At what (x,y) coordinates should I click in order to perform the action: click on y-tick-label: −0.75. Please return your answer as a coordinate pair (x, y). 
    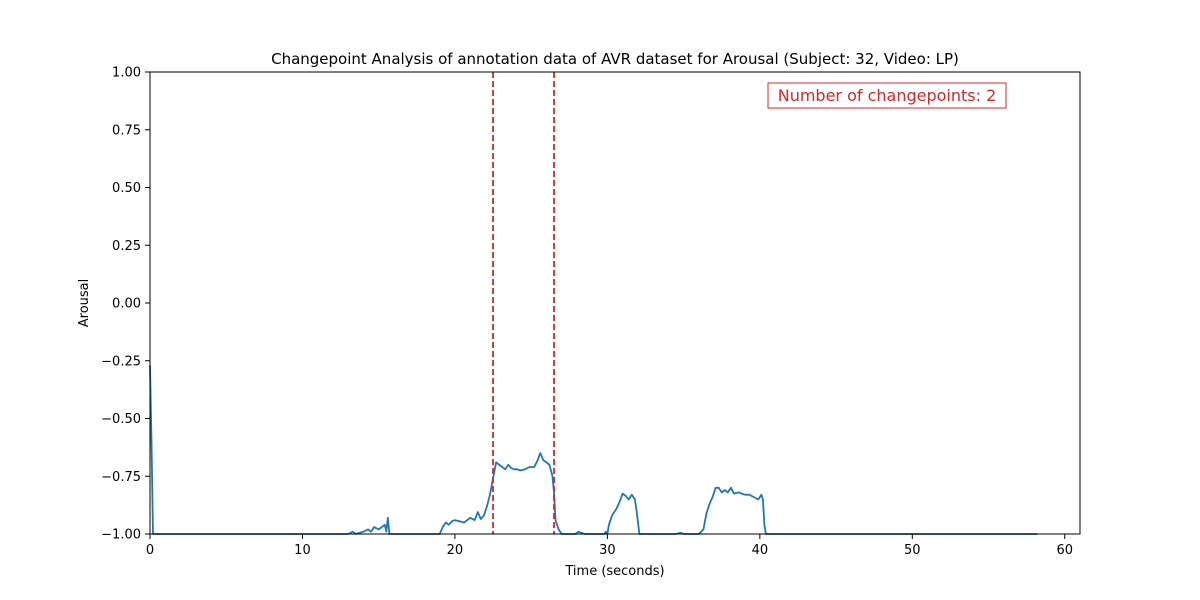
    Looking at the image, I should click on (121, 477).